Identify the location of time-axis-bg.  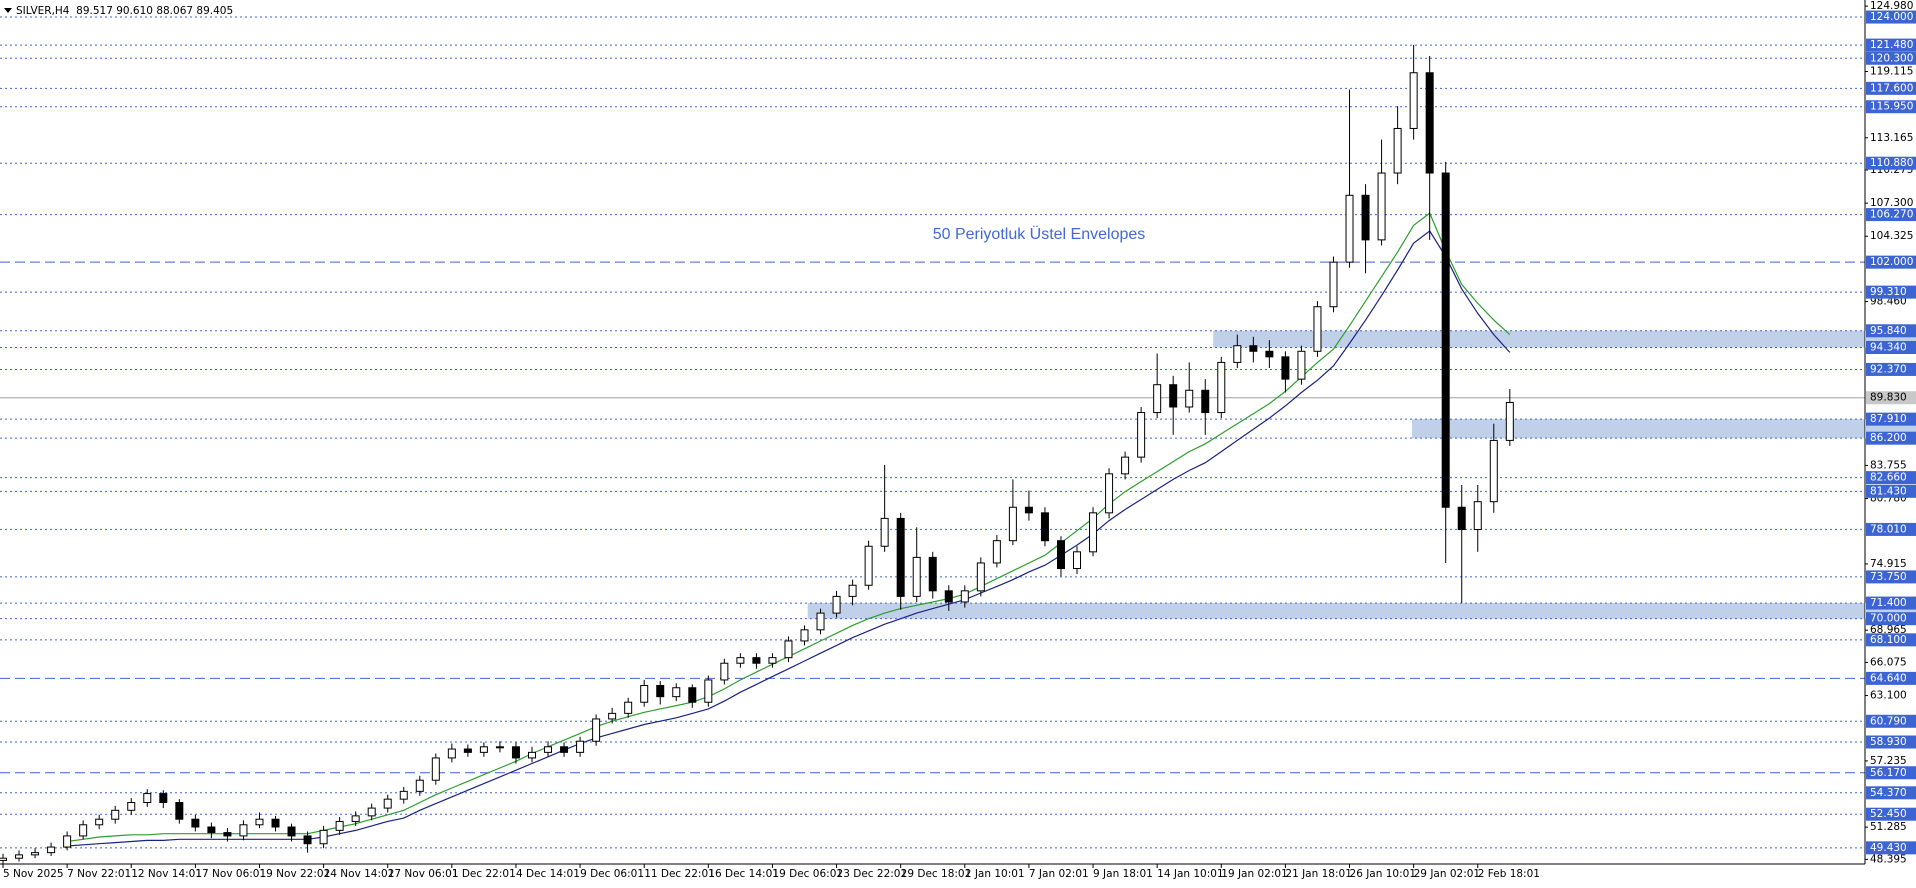
(932, 876).